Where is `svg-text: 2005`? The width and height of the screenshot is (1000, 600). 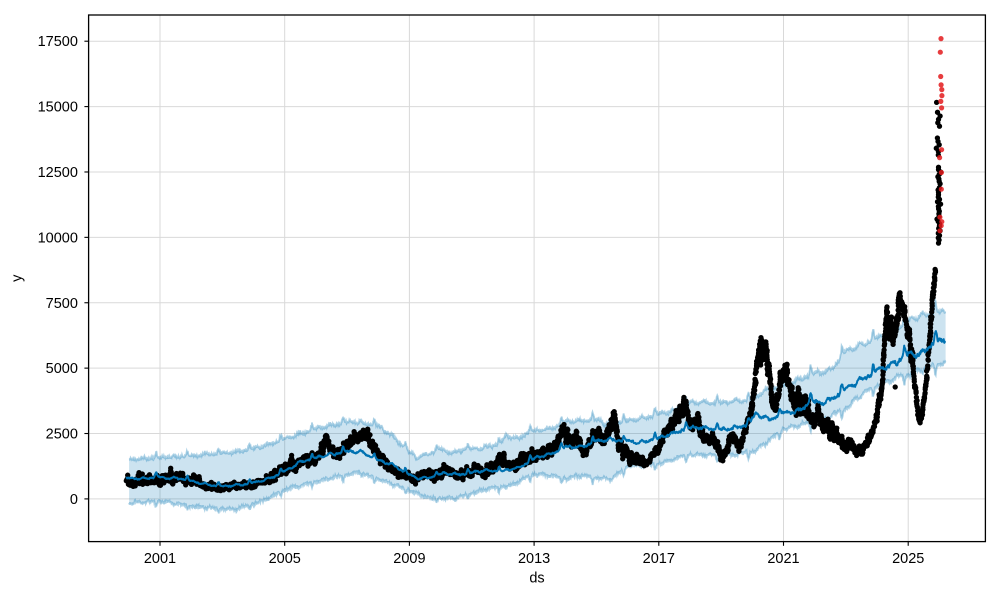
svg-text: 2005 is located at coordinates (285, 559).